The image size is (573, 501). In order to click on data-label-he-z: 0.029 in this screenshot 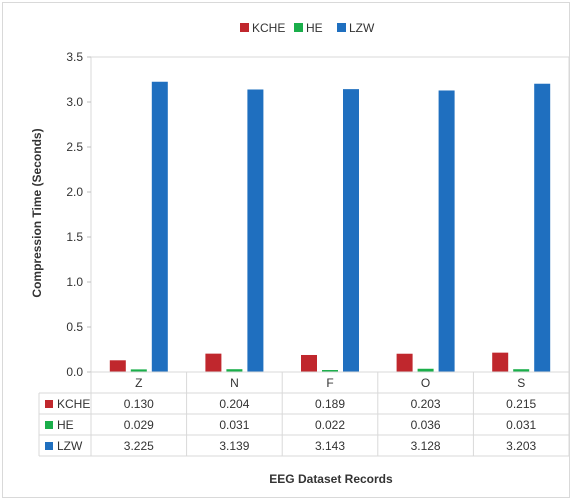, I will do `click(139, 425)`.